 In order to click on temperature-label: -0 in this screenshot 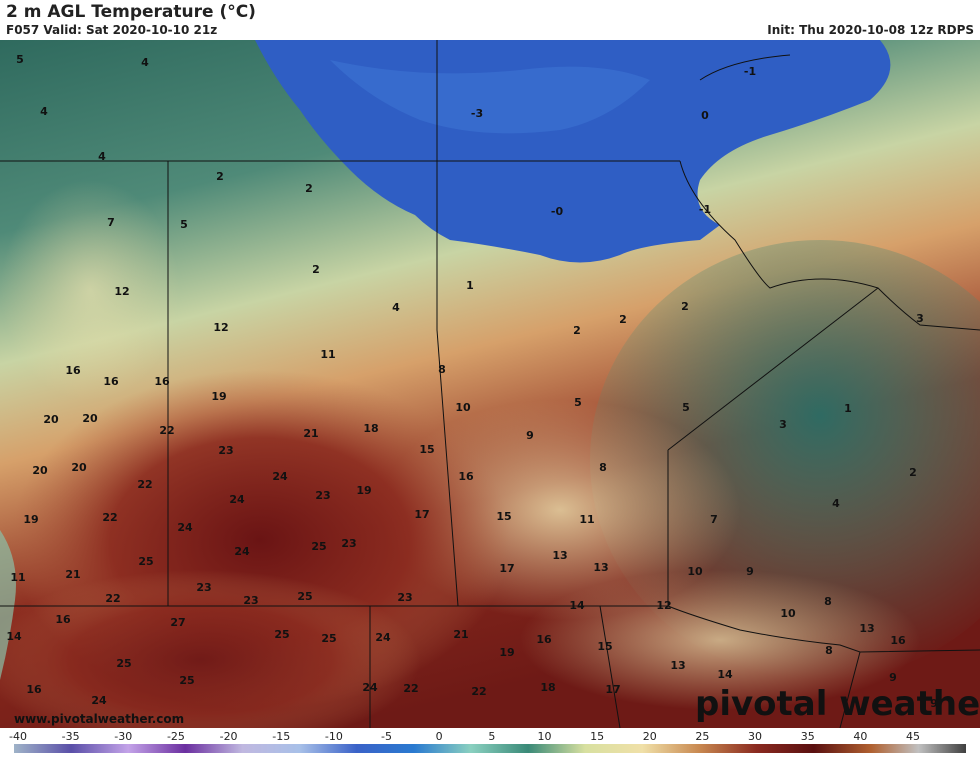, I will do `click(557, 211)`.